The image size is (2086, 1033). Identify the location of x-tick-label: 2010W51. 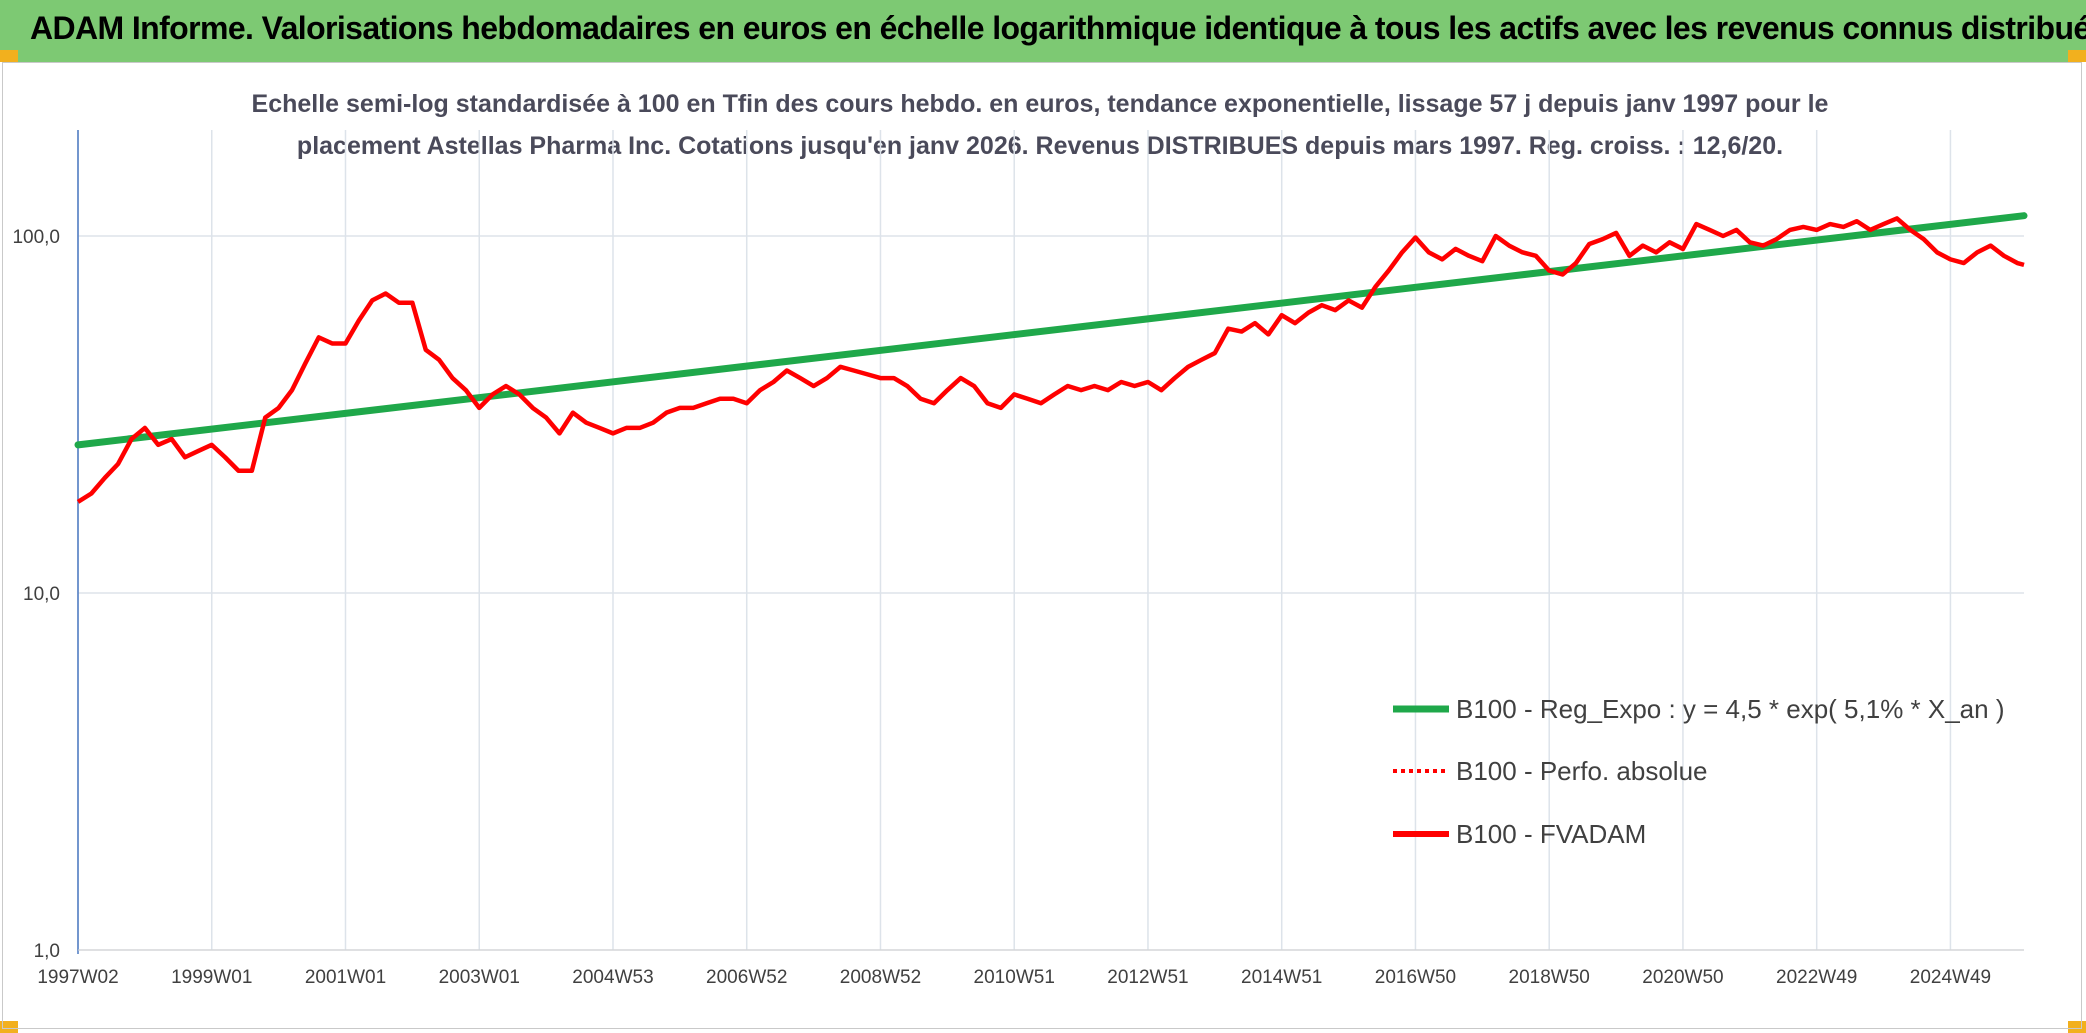
(1014, 977).